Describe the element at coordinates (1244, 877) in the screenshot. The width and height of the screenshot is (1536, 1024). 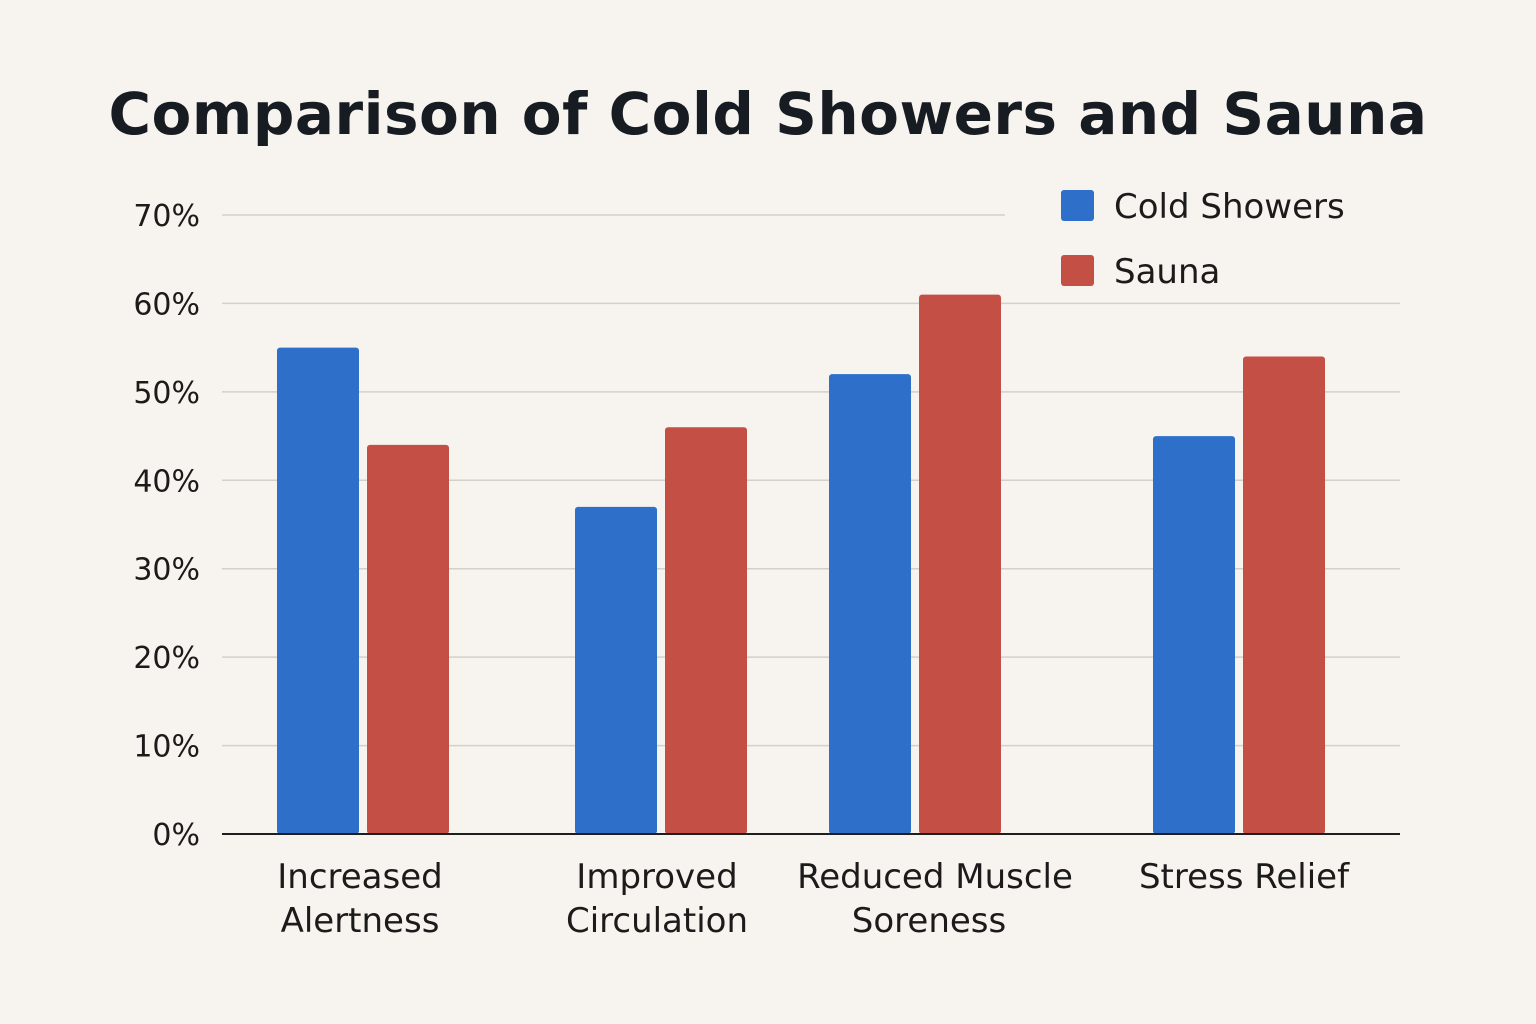
I see `x-tick-label: Stress Relief` at that location.